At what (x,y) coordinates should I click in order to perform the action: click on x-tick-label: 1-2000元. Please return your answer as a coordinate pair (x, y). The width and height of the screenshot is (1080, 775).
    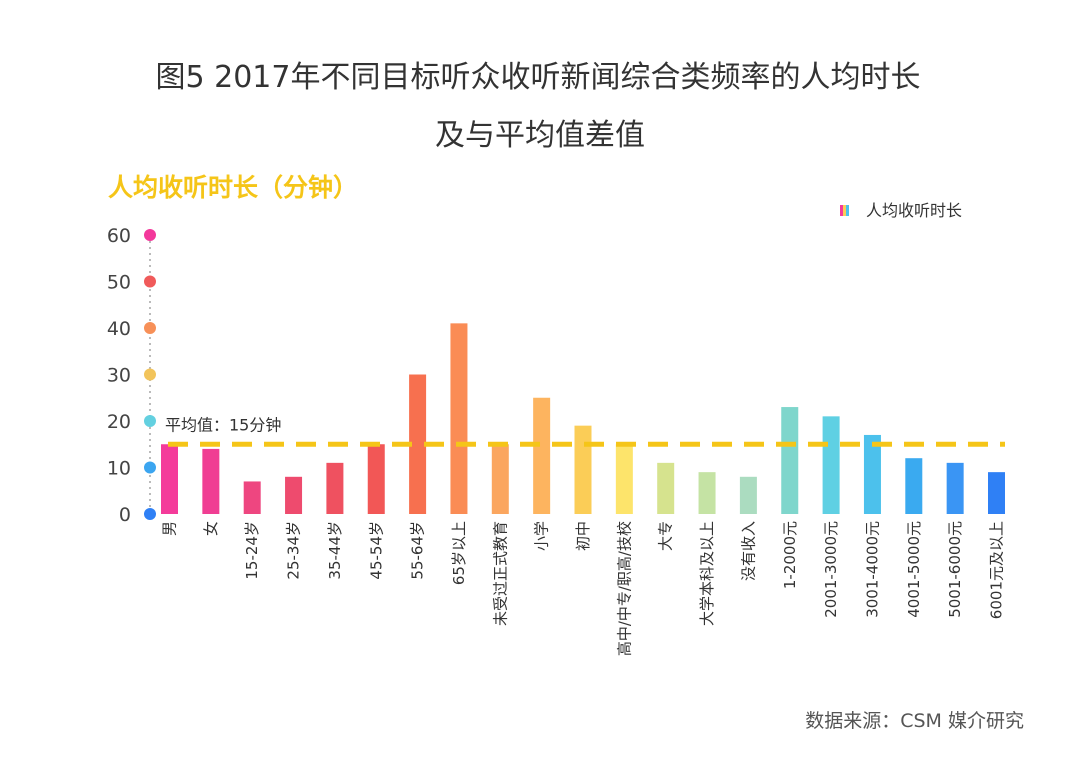
    Looking at the image, I should click on (790, 555).